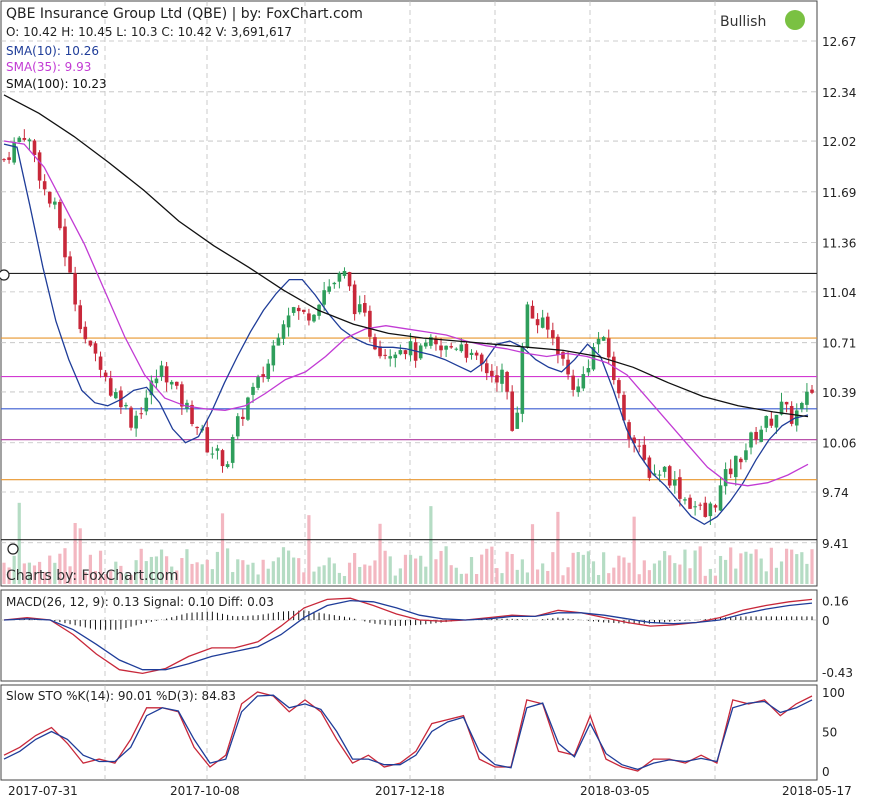  Describe the element at coordinates (13, 549) in the screenshot. I see `line-handle-lower` at that location.